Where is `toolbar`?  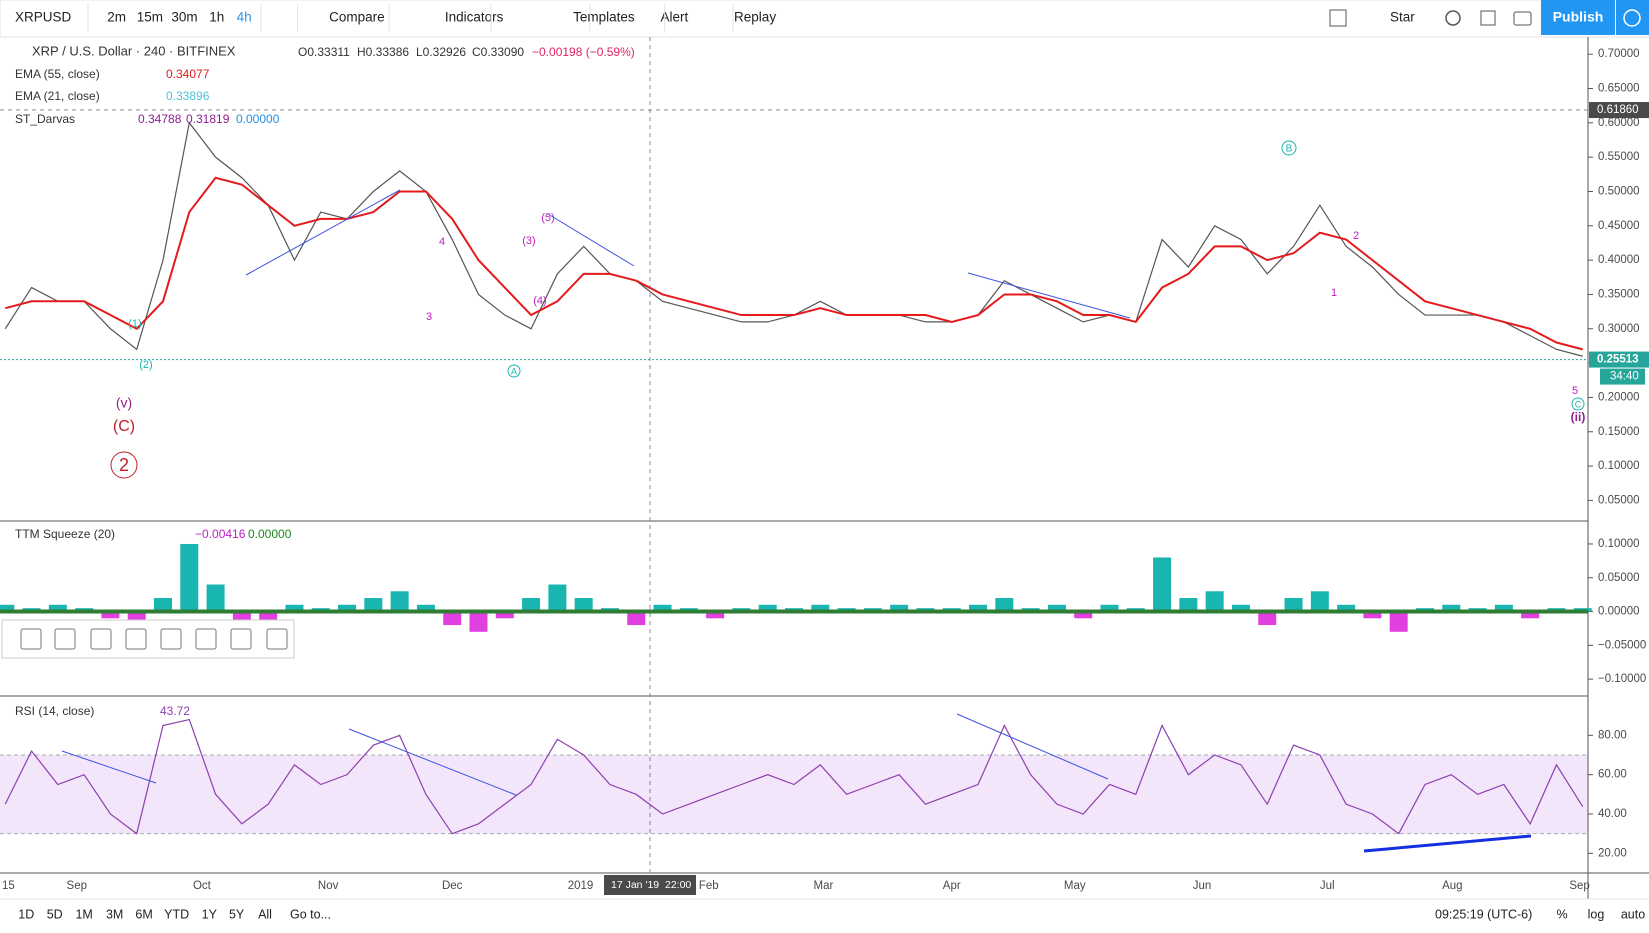
toolbar is located at coordinates (824, 19).